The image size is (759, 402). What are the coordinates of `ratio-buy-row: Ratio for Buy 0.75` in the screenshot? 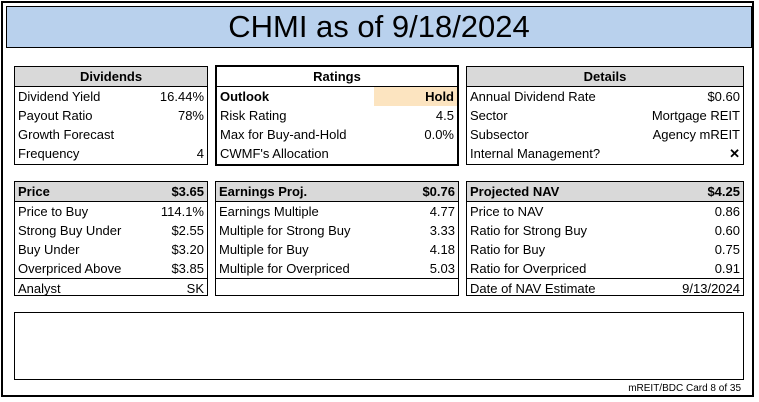 It's located at (605, 249).